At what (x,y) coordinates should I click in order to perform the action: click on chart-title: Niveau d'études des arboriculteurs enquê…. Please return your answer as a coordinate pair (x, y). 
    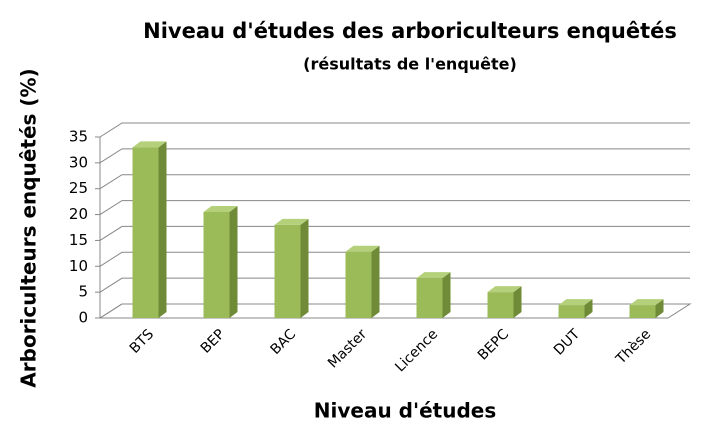
    Looking at the image, I should click on (410, 31).